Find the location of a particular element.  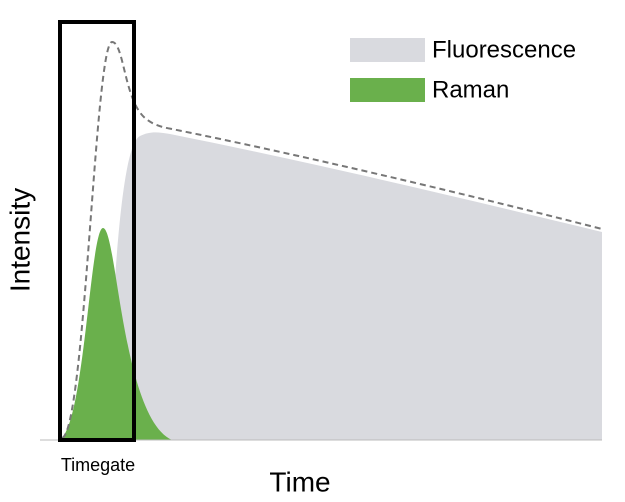

raman-area is located at coordinates (115, 334).